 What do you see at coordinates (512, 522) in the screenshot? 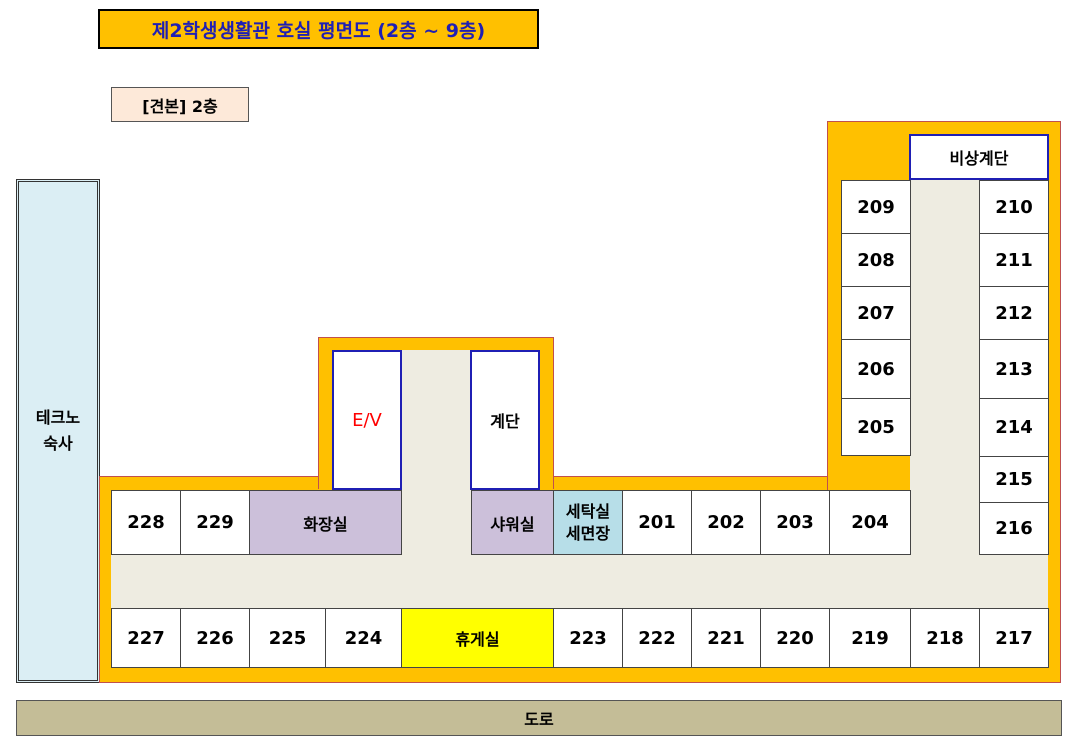
I see `shower-room: 샤워실` at bounding box center [512, 522].